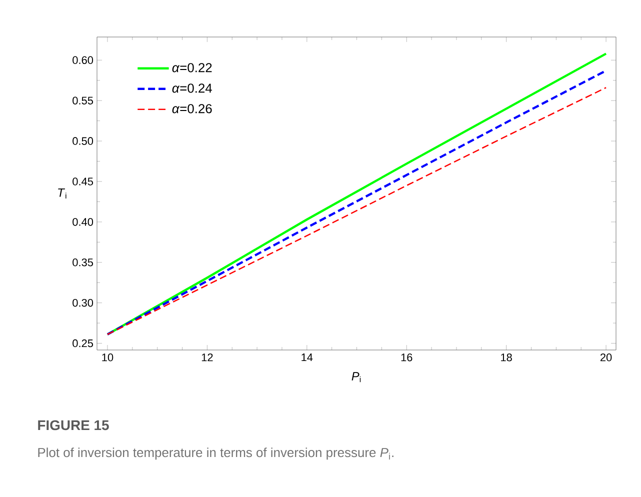  What do you see at coordinates (406, 358) in the screenshot?
I see `x-tick-label: 16` at bounding box center [406, 358].